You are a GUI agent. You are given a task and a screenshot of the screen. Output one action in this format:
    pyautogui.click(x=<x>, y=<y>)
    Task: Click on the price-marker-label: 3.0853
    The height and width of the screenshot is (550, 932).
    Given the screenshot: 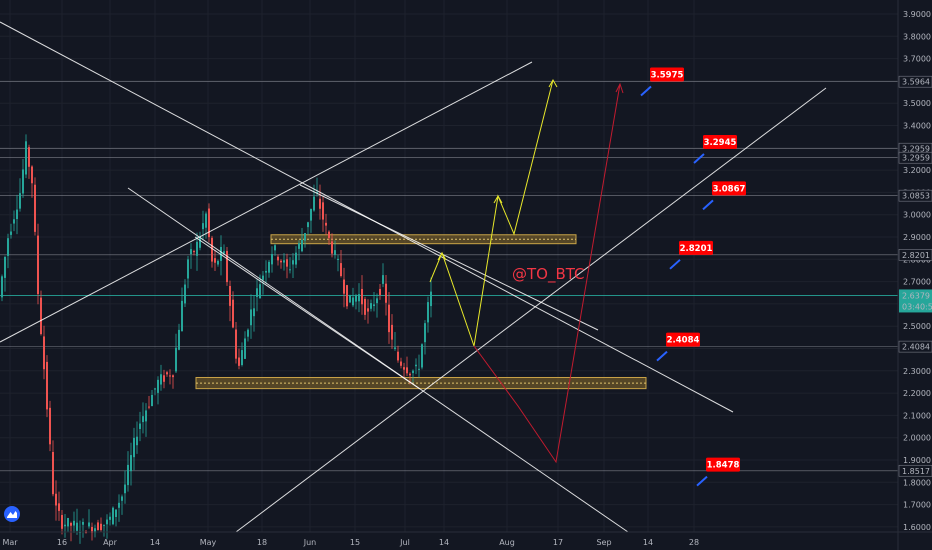 What is the action you would take?
    pyautogui.click(x=916, y=196)
    